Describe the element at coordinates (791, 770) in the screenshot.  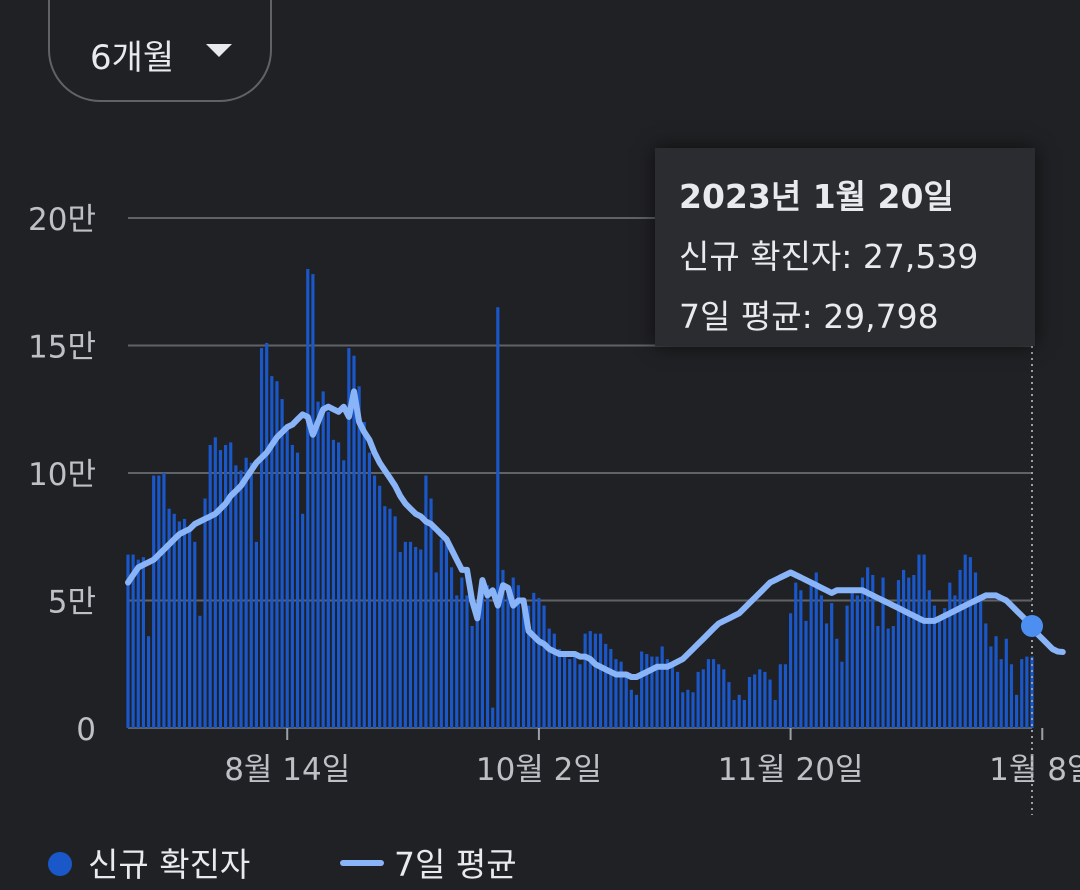
I see `x-tick-label: 11월 20일` at that location.